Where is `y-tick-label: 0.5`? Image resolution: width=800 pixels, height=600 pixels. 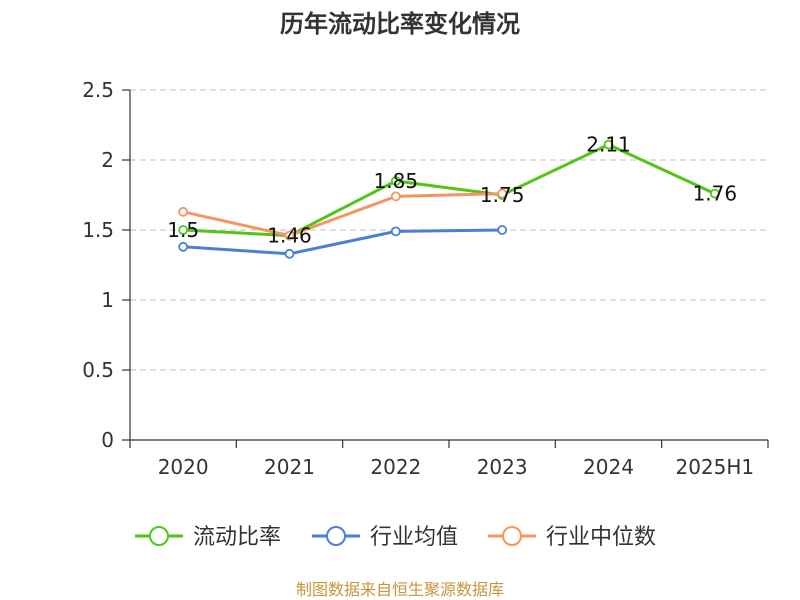 y-tick-label: 0.5 is located at coordinates (98, 370).